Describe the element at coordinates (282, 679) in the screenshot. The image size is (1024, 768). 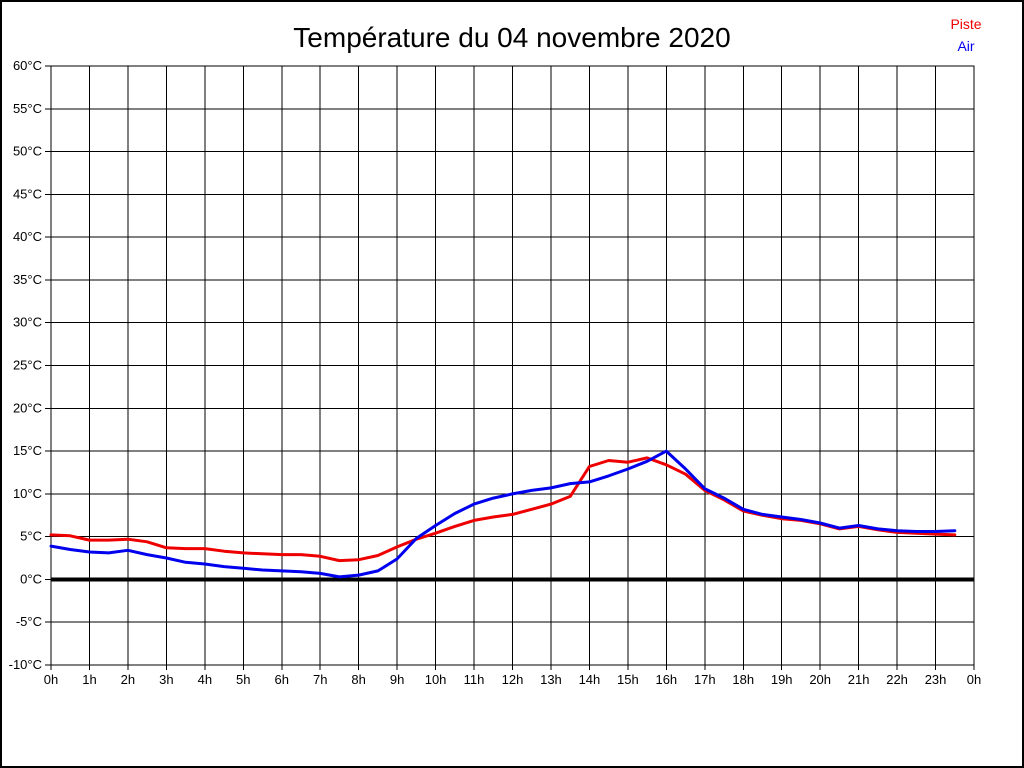
I see `x-tick-label: 6h` at that location.